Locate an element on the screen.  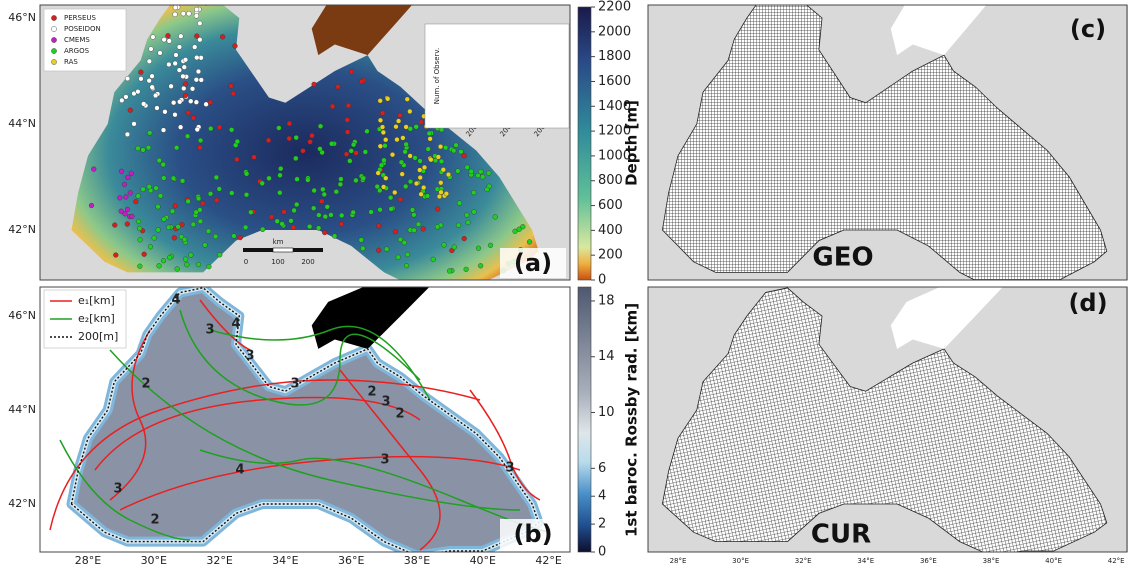
label-bg is located at coordinates (533, 263).